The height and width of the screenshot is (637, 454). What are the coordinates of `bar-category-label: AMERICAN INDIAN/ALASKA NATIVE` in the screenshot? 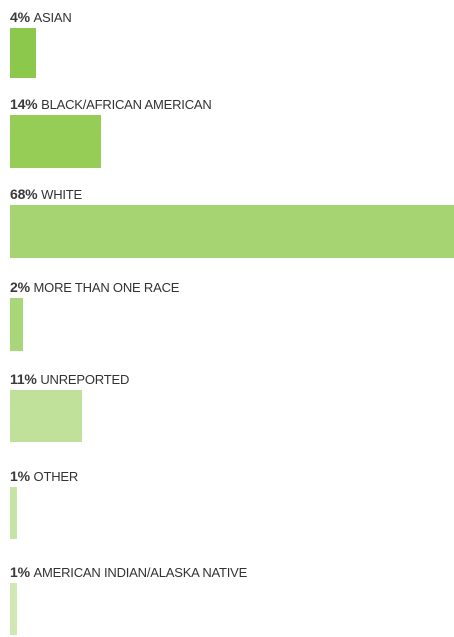 It's located at (140, 572).